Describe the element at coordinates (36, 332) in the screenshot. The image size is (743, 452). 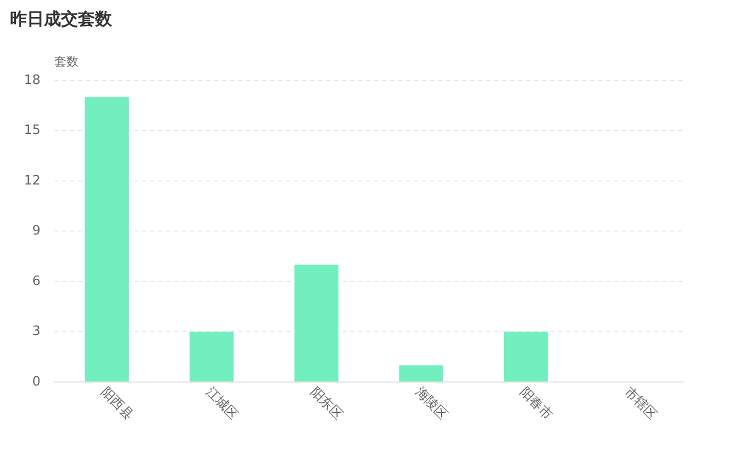
I see `y-tick-label: 3` at that location.